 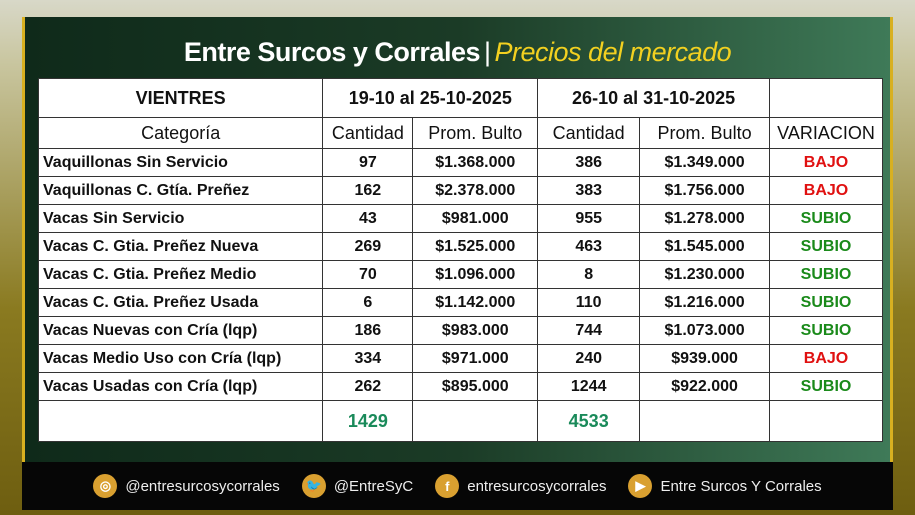 I want to click on cell-price1: $895.000, so click(x=475, y=386).